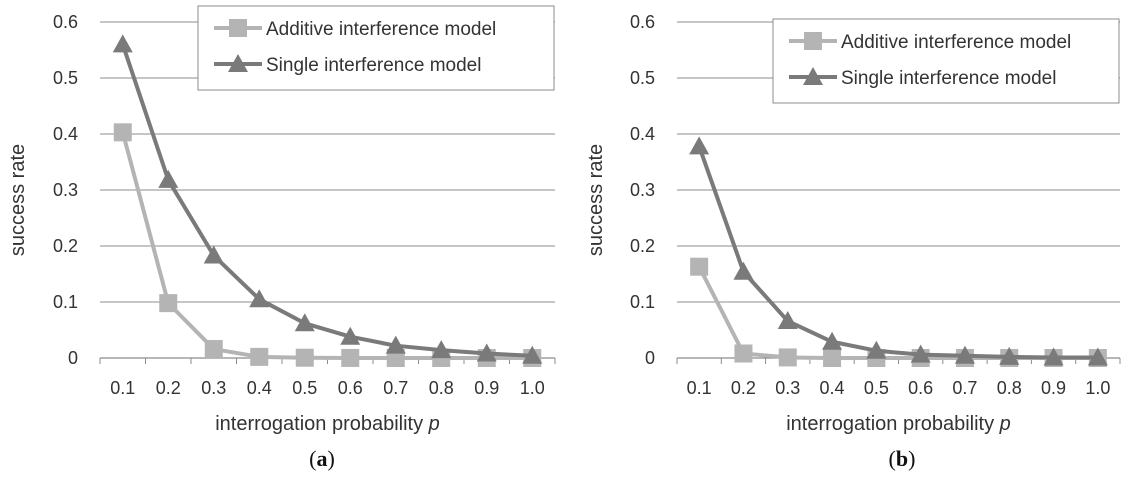  What do you see at coordinates (897, 312) in the screenshot?
I see `series-line-additive` at bounding box center [897, 312].